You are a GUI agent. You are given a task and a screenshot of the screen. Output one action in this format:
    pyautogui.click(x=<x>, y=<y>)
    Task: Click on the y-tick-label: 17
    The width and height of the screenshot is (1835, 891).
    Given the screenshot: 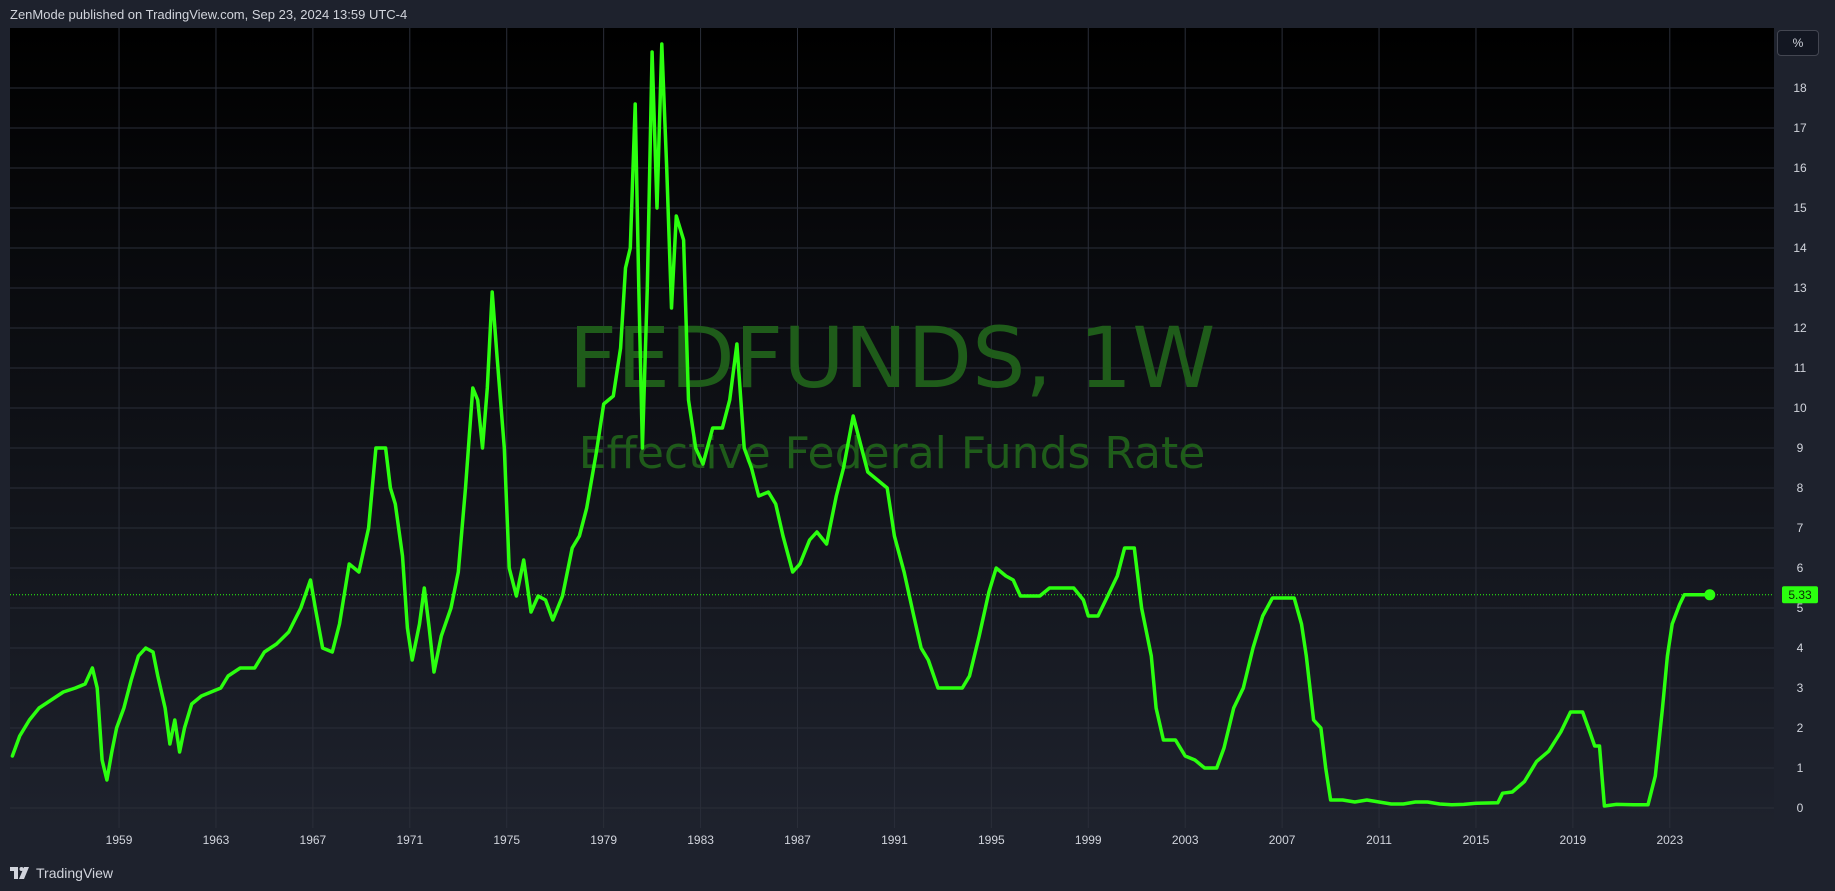 What is the action you would take?
    pyautogui.click(x=1800, y=128)
    